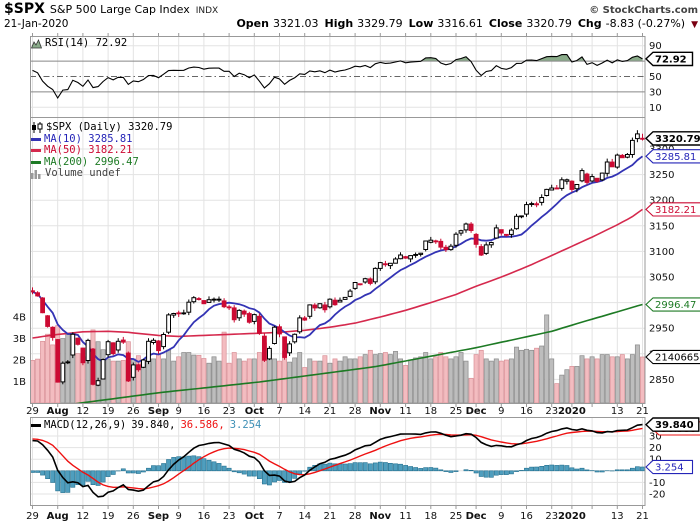  Describe the element at coordinates (304, 411) in the screenshot. I see `x-tick-label: 14` at that location.